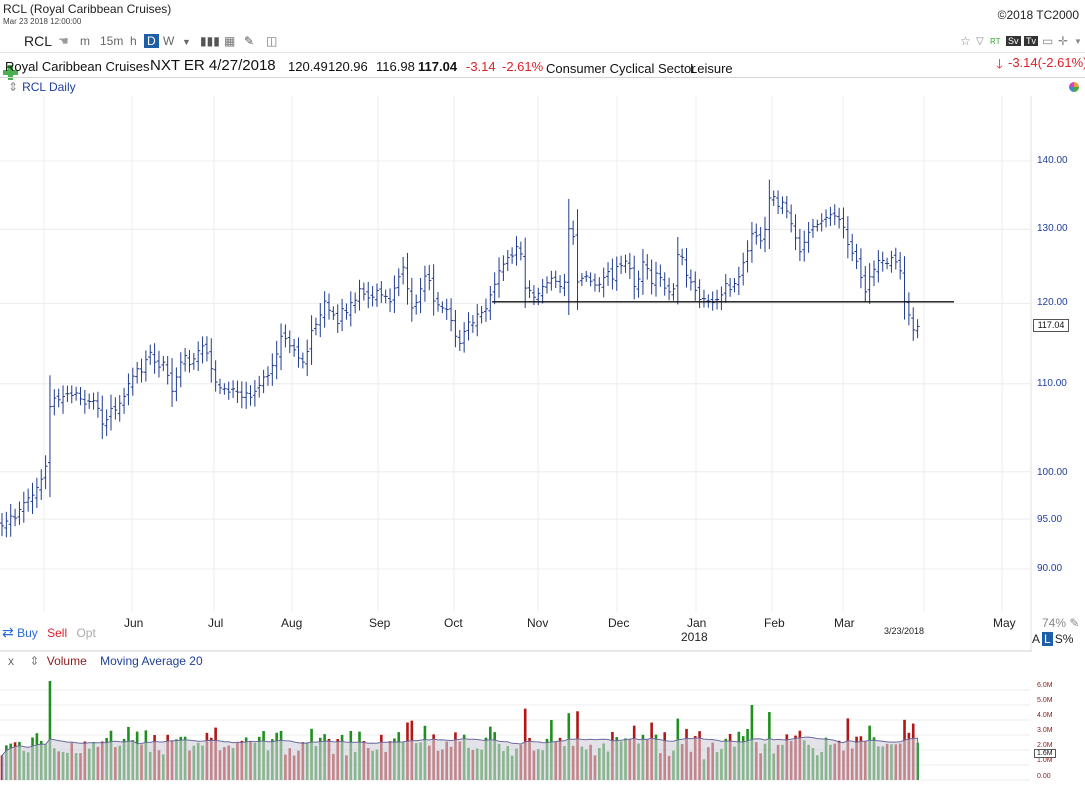 This screenshot has height=789, width=1085. Describe the element at coordinates (1013, 41) in the screenshot. I see `sv-icon: Sv` at that location.